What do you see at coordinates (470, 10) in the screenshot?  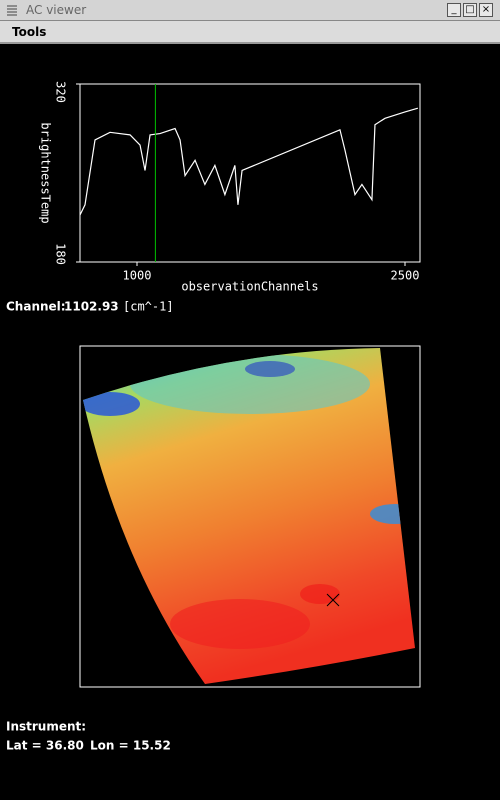 I see `maximize-button: □` at bounding box center [470, 10].